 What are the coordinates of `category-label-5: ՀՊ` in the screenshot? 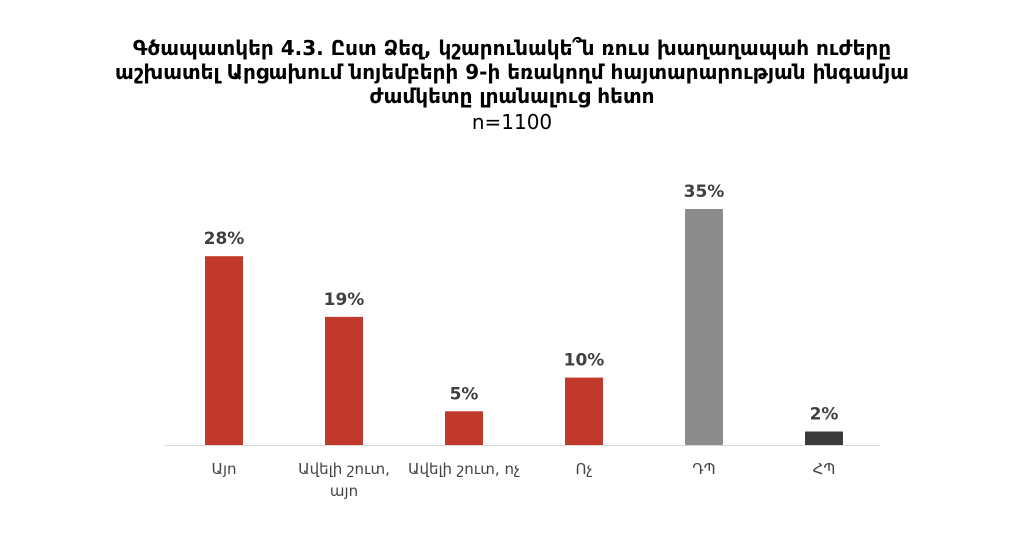 It's located at (824, 469).